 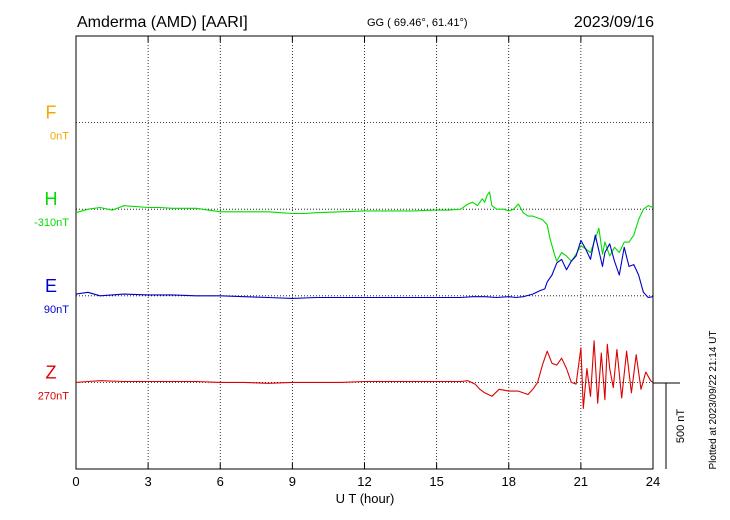 What do you see at coordinates (581, 481) in the screenshot?
I see `x-tick-label: 21` at bounding box center [581, 481].